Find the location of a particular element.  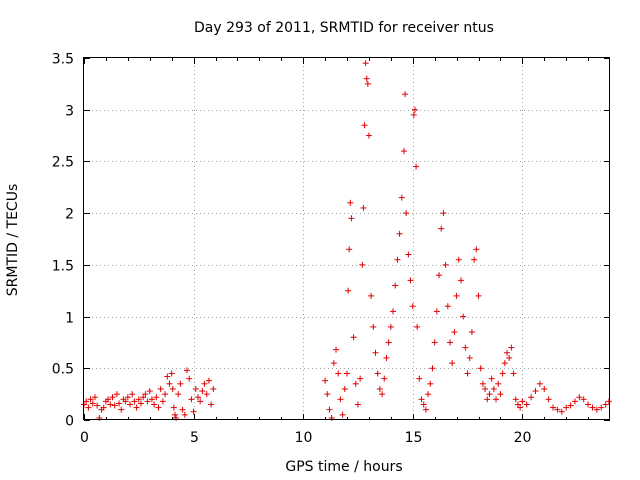

x-tick-label: 0 is located at coordinates (84, 438).